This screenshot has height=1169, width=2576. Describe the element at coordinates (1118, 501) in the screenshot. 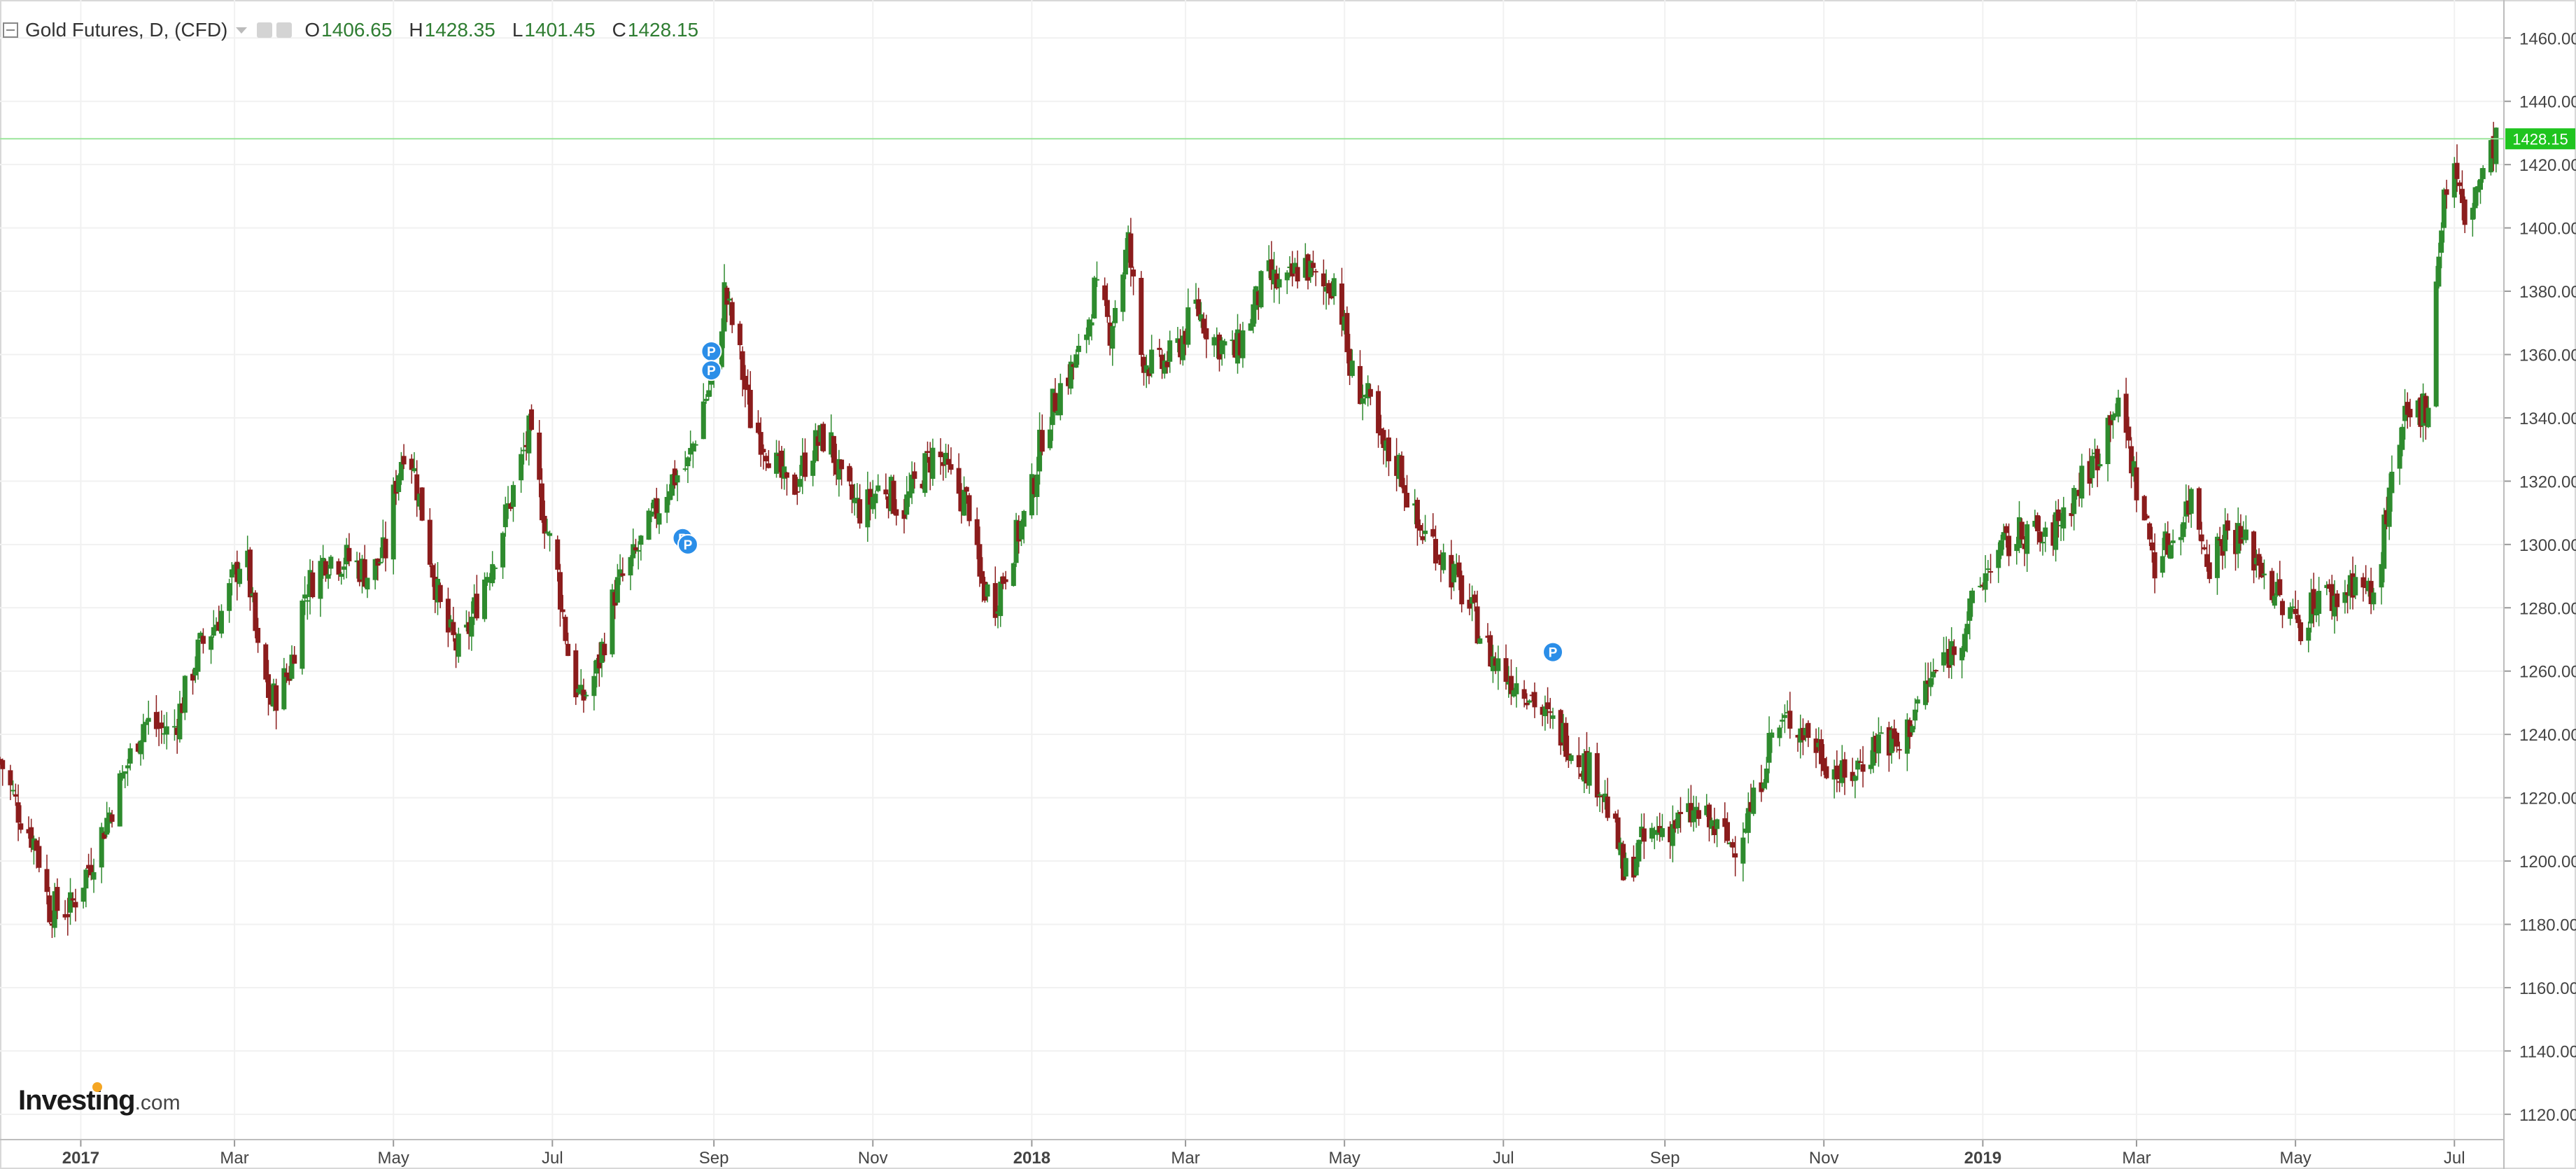

I see `event-markers: PPPPP` at that location.